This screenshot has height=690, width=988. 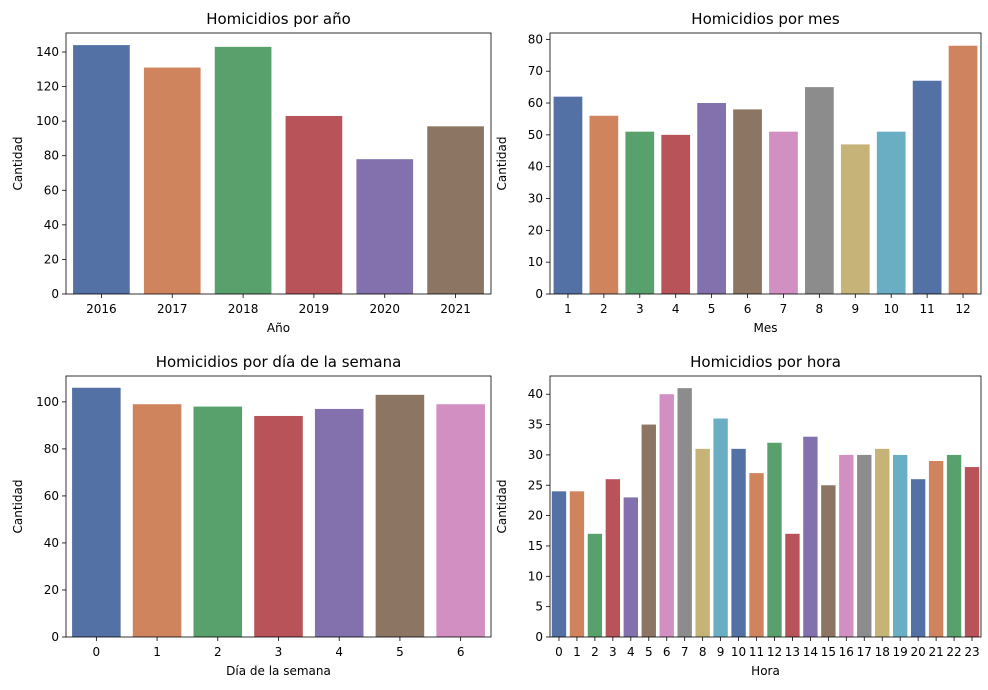 I want to click on x-tick-label: 4, so click(x=339, y=652).